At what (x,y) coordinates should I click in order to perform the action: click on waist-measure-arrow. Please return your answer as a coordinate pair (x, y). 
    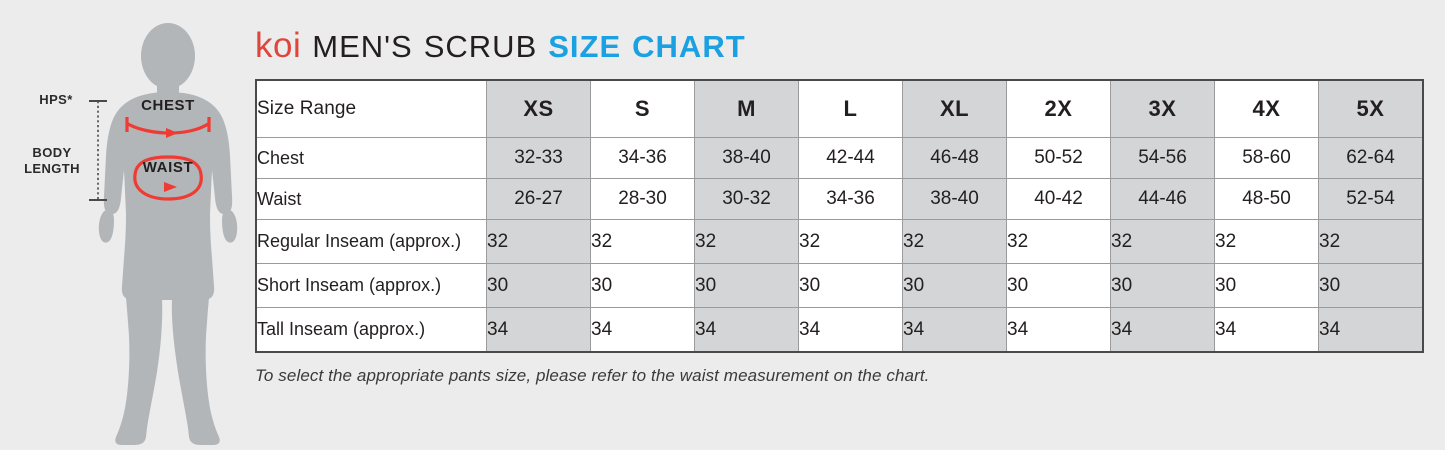
    Looking at the image, I should click on (168, 178).